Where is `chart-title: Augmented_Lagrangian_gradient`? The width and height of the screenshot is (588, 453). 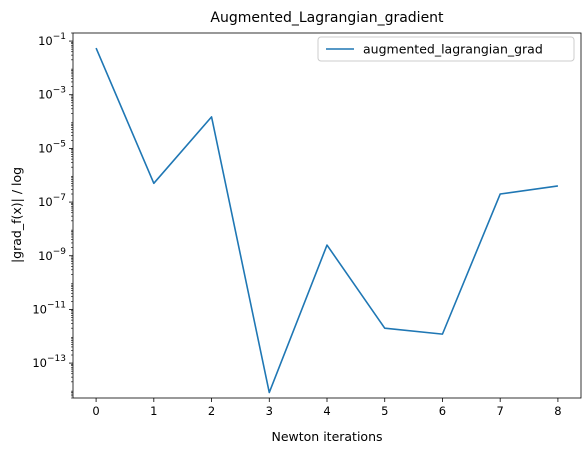
chart-title: Augmented_Lagrangian_gradient is located at coordinates (327, 18).